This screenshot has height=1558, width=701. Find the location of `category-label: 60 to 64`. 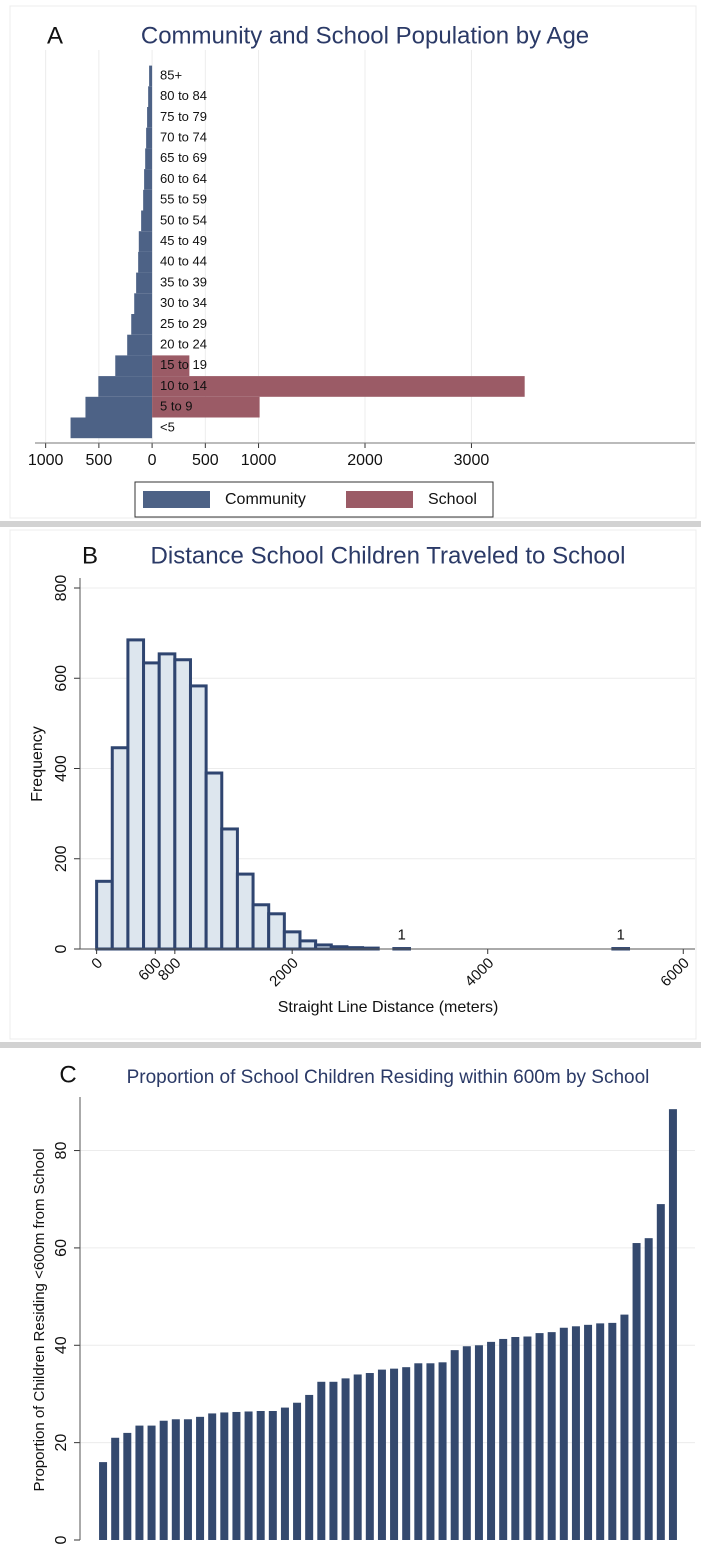

category-label: 60 to 64 is located at coordinates (183, 178).